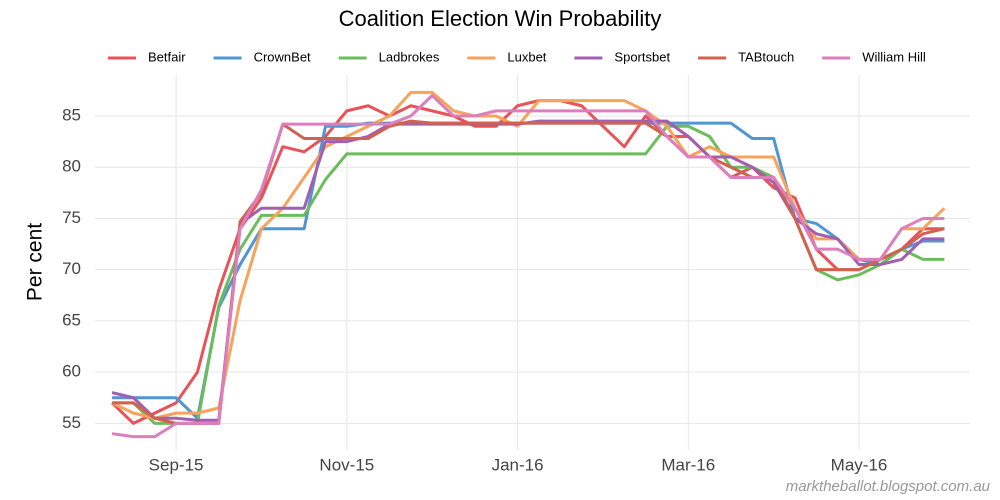 This screenshot has width=1000, height=500. What do you see at coordinates (888, 486) in the screenshot?
I see `caption: marktheballot.blogspot.com.au` at bounding box center [888, 486].